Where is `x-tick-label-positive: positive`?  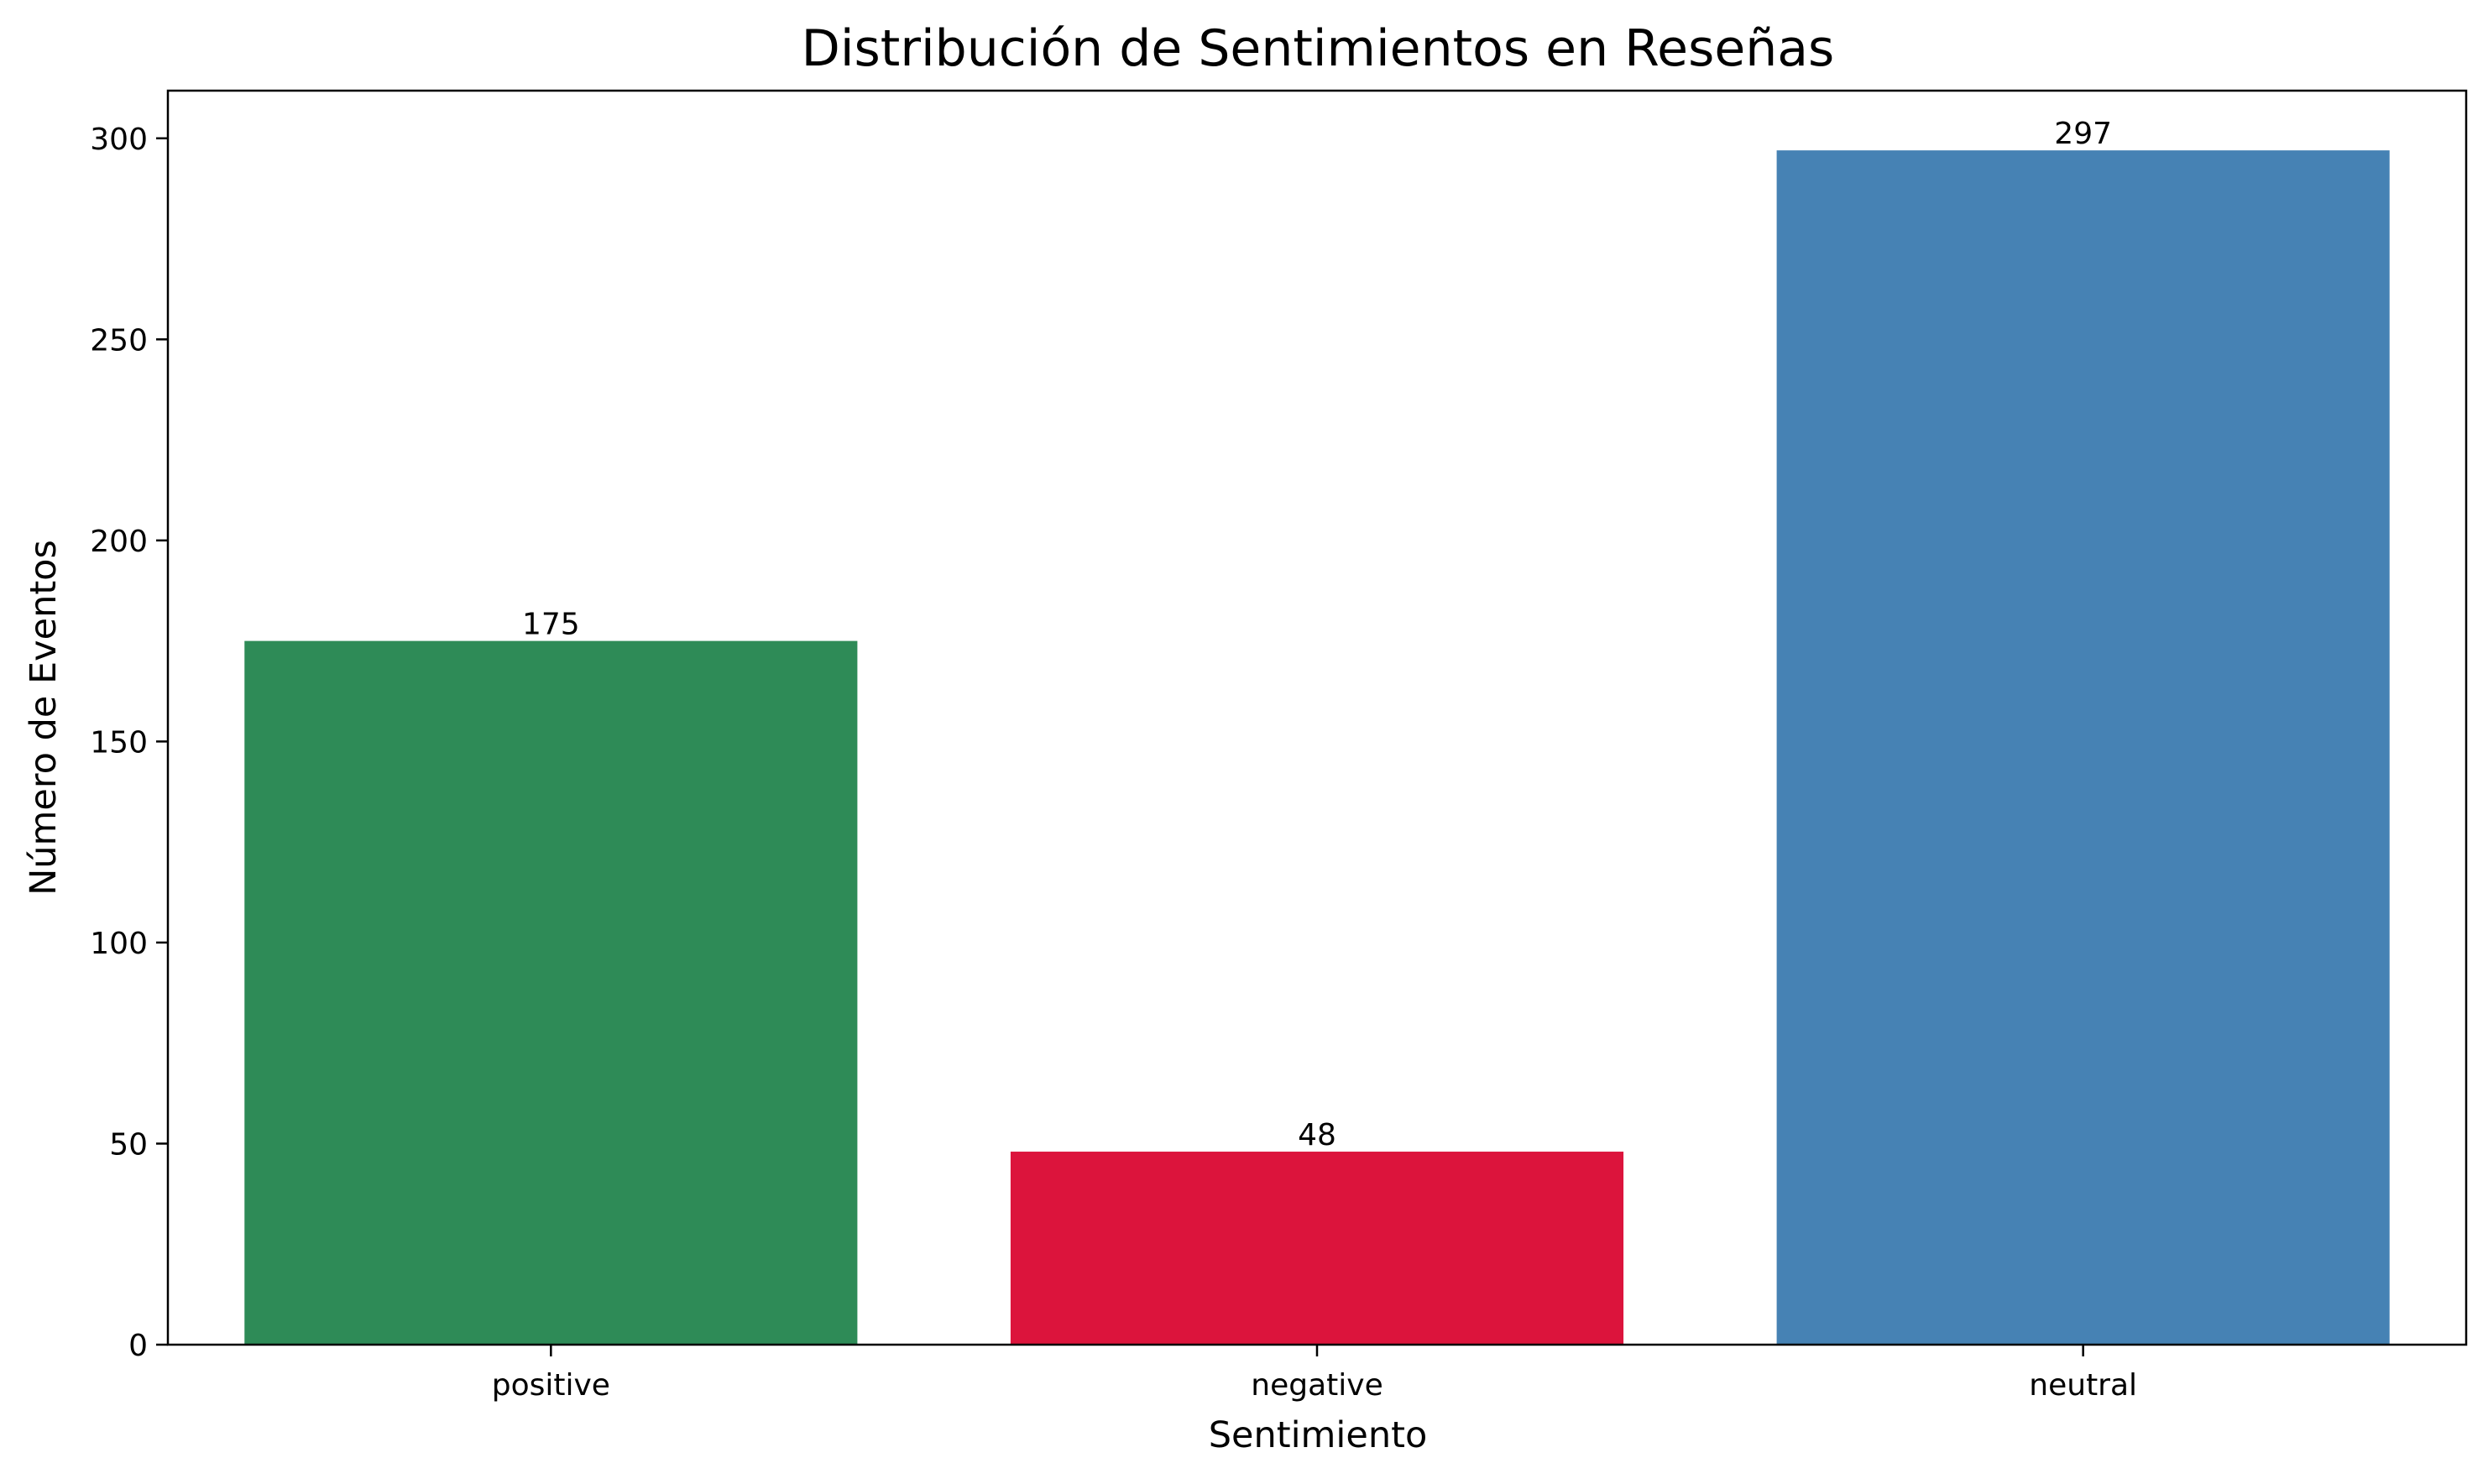 x-tick-label-positive: positive is located at coordinates (551, 1385).